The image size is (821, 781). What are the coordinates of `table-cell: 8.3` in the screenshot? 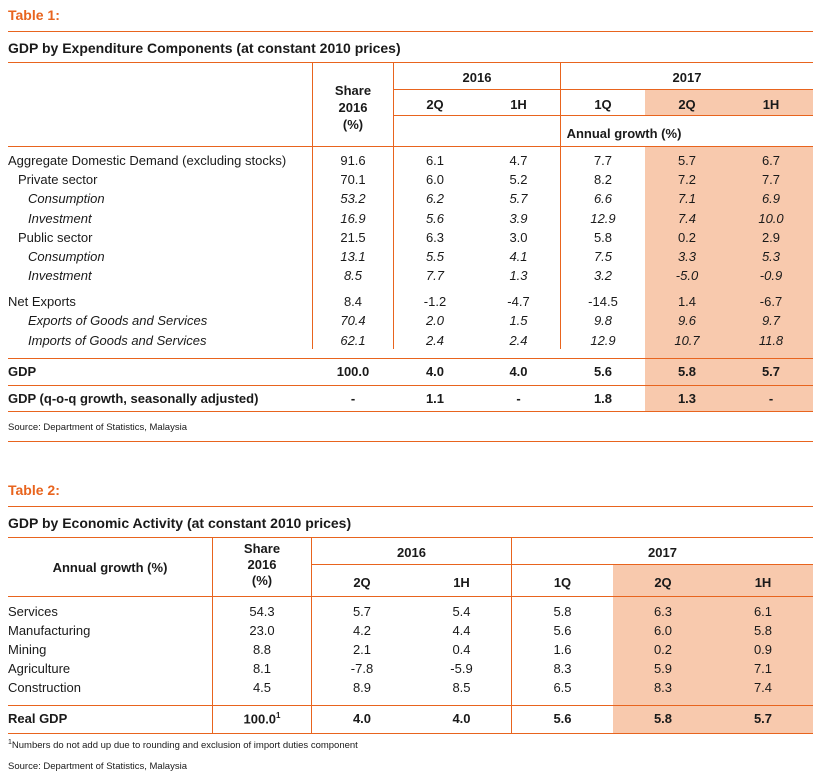 It's located at (562, 668).